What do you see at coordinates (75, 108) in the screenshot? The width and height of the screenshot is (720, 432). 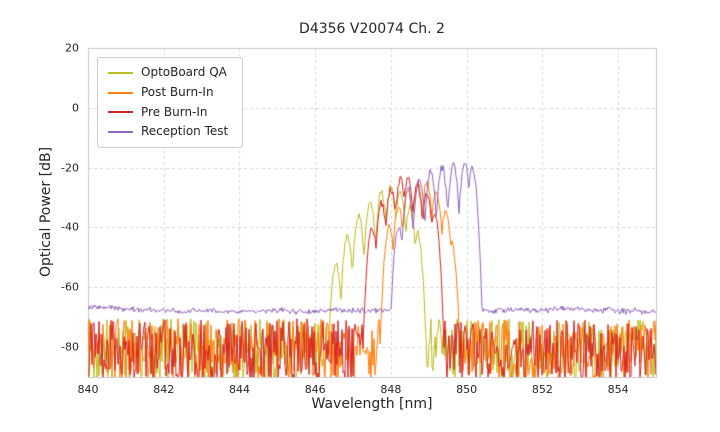 I see `y-tick-label: 0` at bounding box center [75, 108].